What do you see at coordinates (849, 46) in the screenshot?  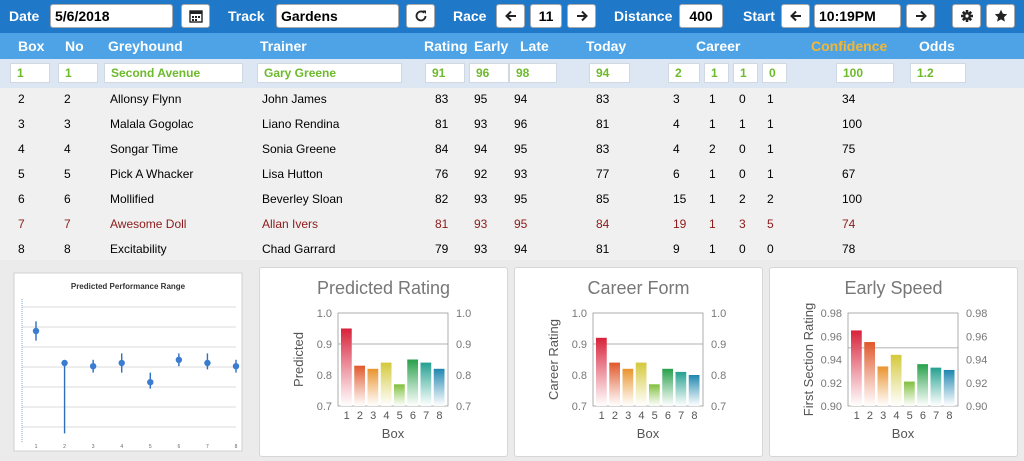 I see `column-confidence: Confidence` at bounding box center [849, 46].